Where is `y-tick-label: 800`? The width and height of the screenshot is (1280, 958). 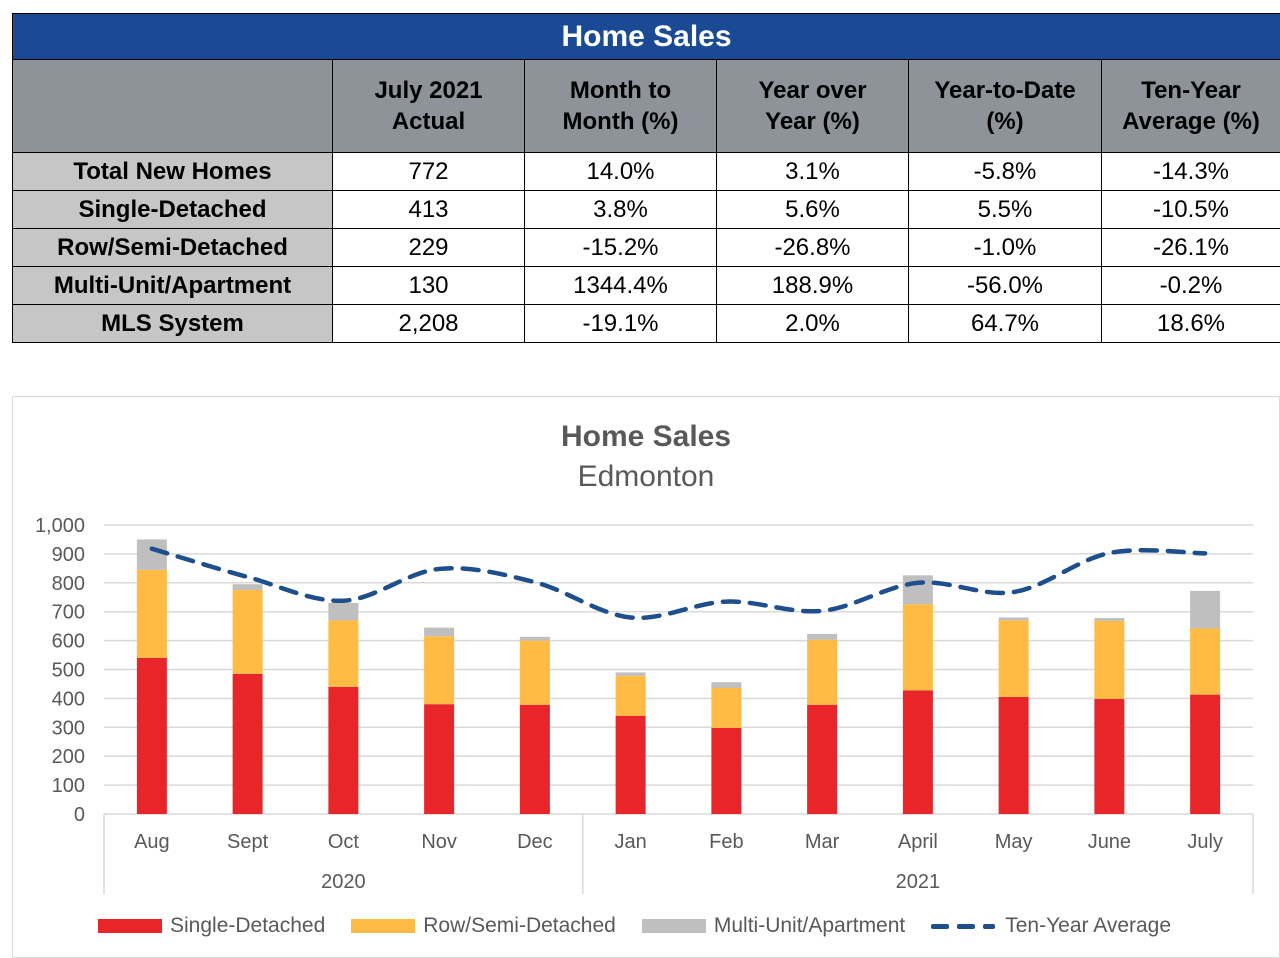 y-tick-label: 800 is located at coordinates (68, 584).